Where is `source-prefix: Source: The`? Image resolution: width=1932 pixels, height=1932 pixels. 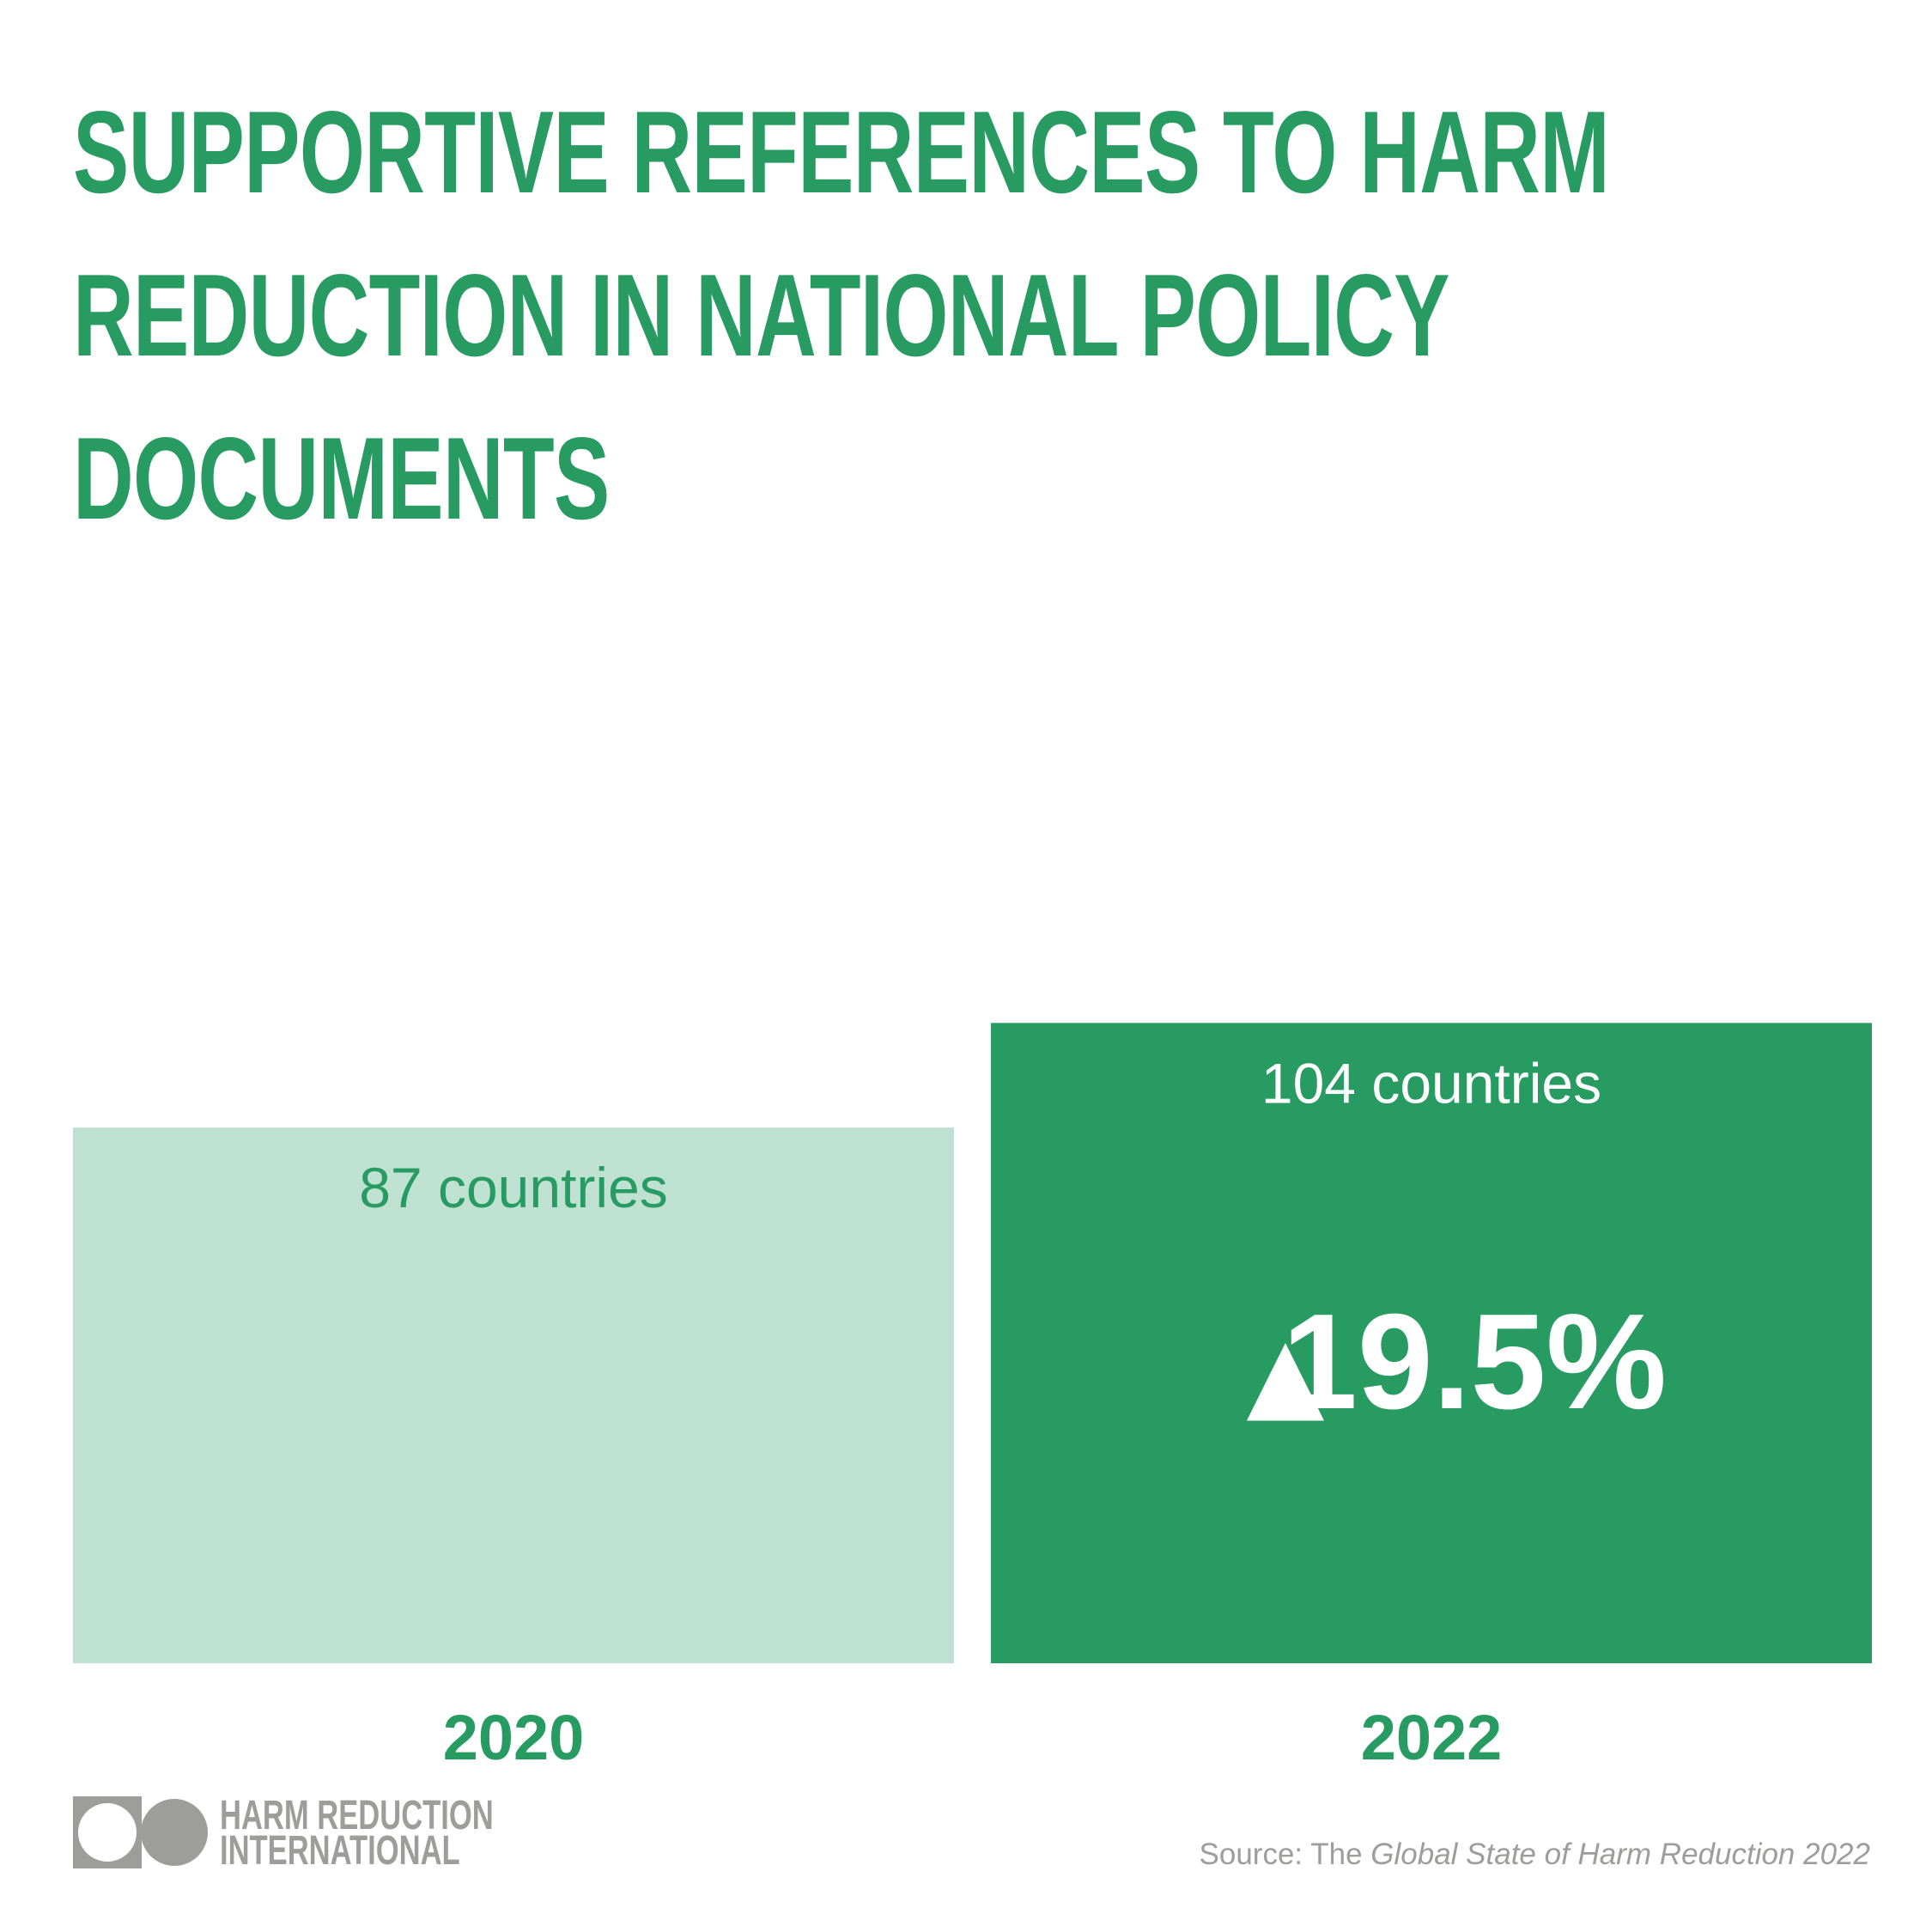 source-prefix: Source: The is located at coordinates (1285, 1855).